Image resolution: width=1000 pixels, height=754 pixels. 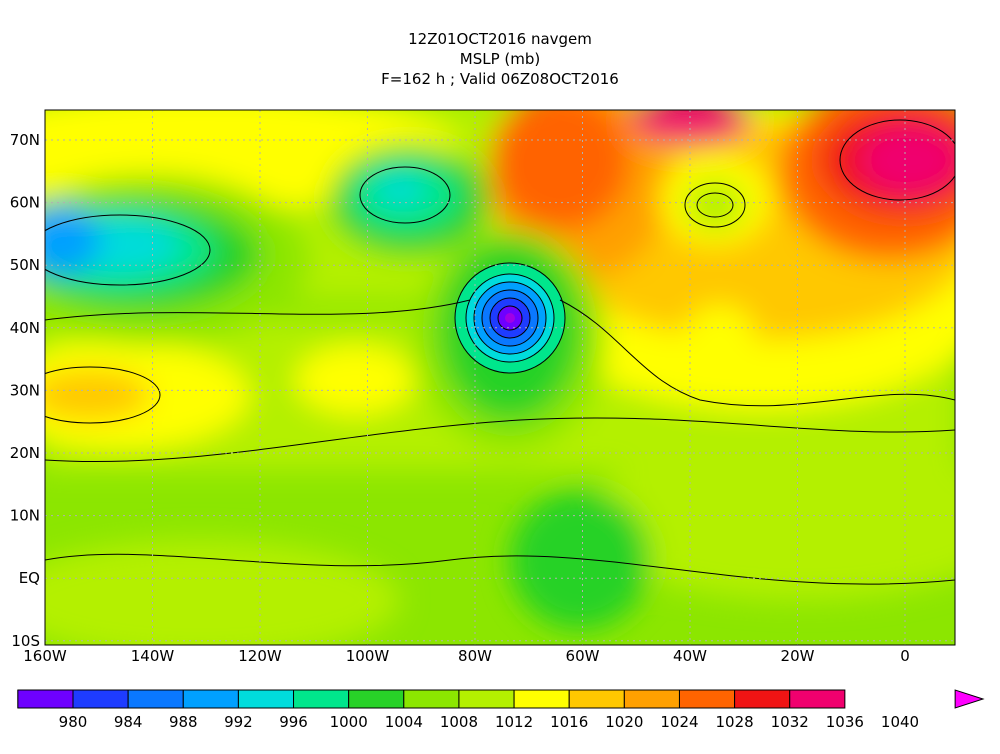 What do you see at coordinates (905, 656) in the screenshot?
I see `lon-label: 0` at bounding box center [905, 656].